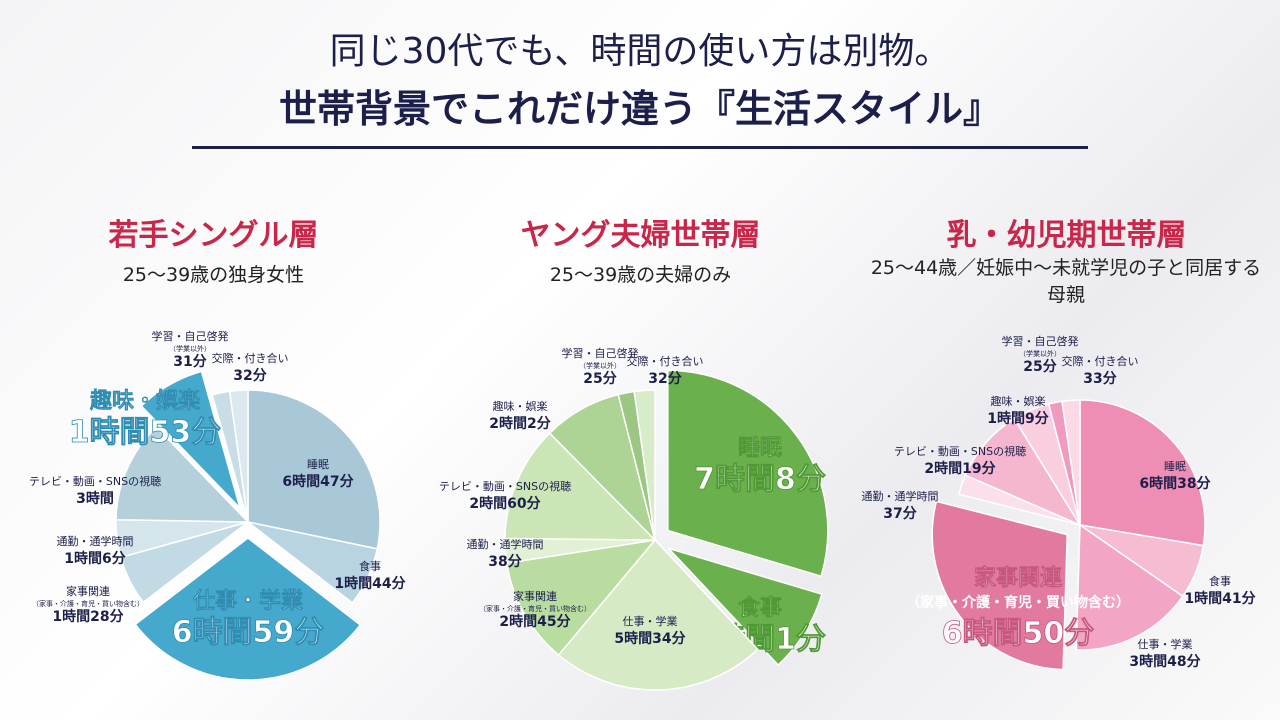 Image resolution: width=1280 pixels, height=720 pixels. Describe the element at coordinates (640, 235) in the screenshot. I see `panel-title-couple: ヤング夫婦世帯層` at that location.